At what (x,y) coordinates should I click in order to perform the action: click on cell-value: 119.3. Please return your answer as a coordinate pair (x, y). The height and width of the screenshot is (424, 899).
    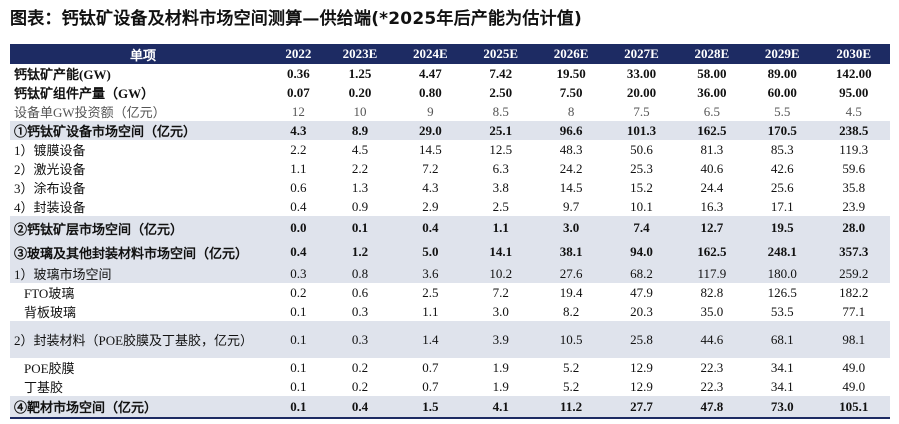
    Looking at the image, I should click on (854, 149).